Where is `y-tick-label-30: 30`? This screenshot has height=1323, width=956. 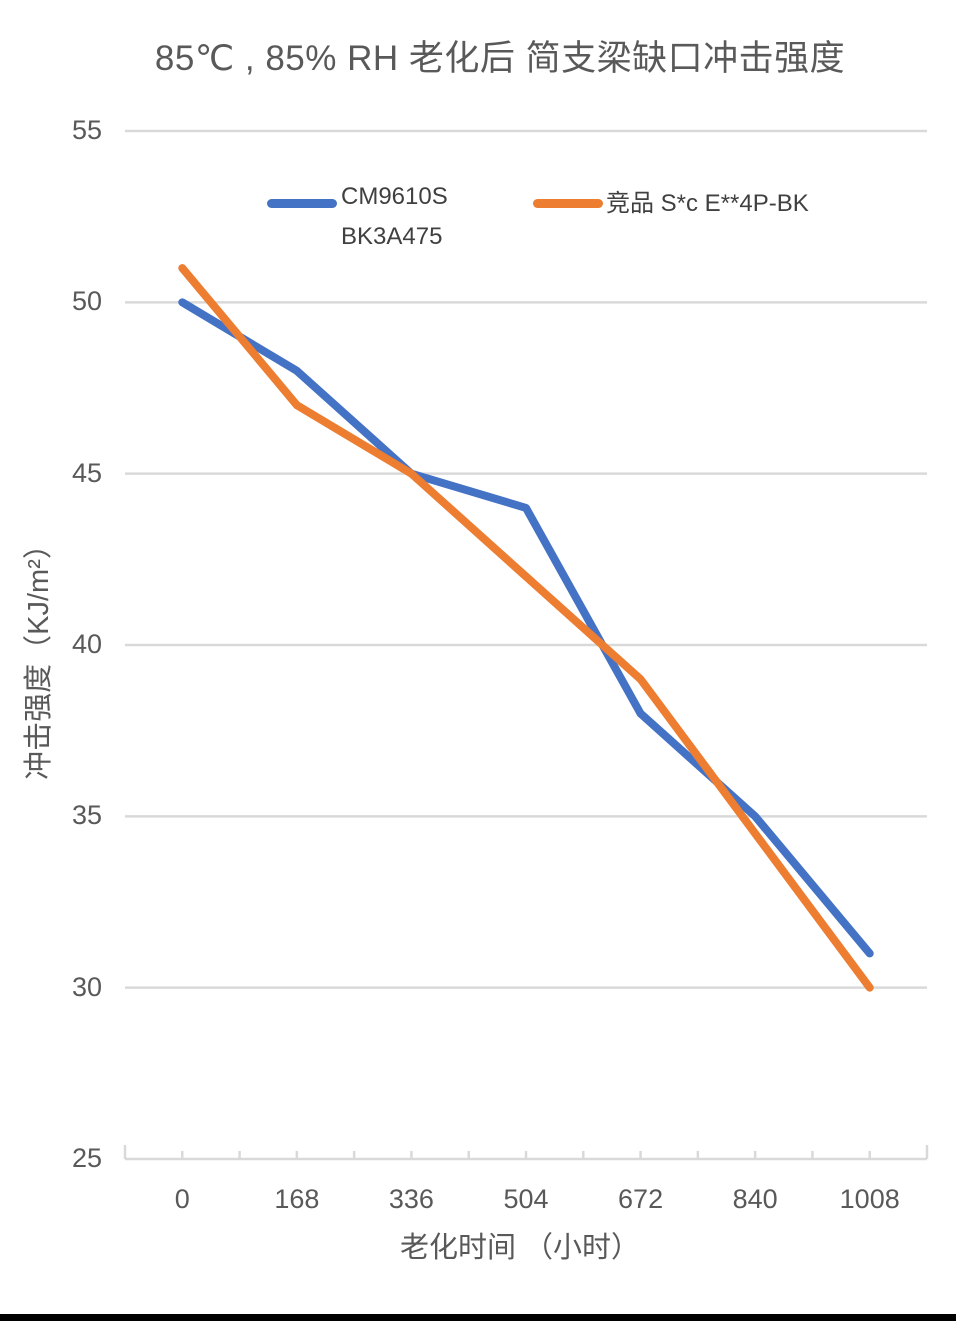
y-tick-label-30: 30 is located at coordinates (86, 986).